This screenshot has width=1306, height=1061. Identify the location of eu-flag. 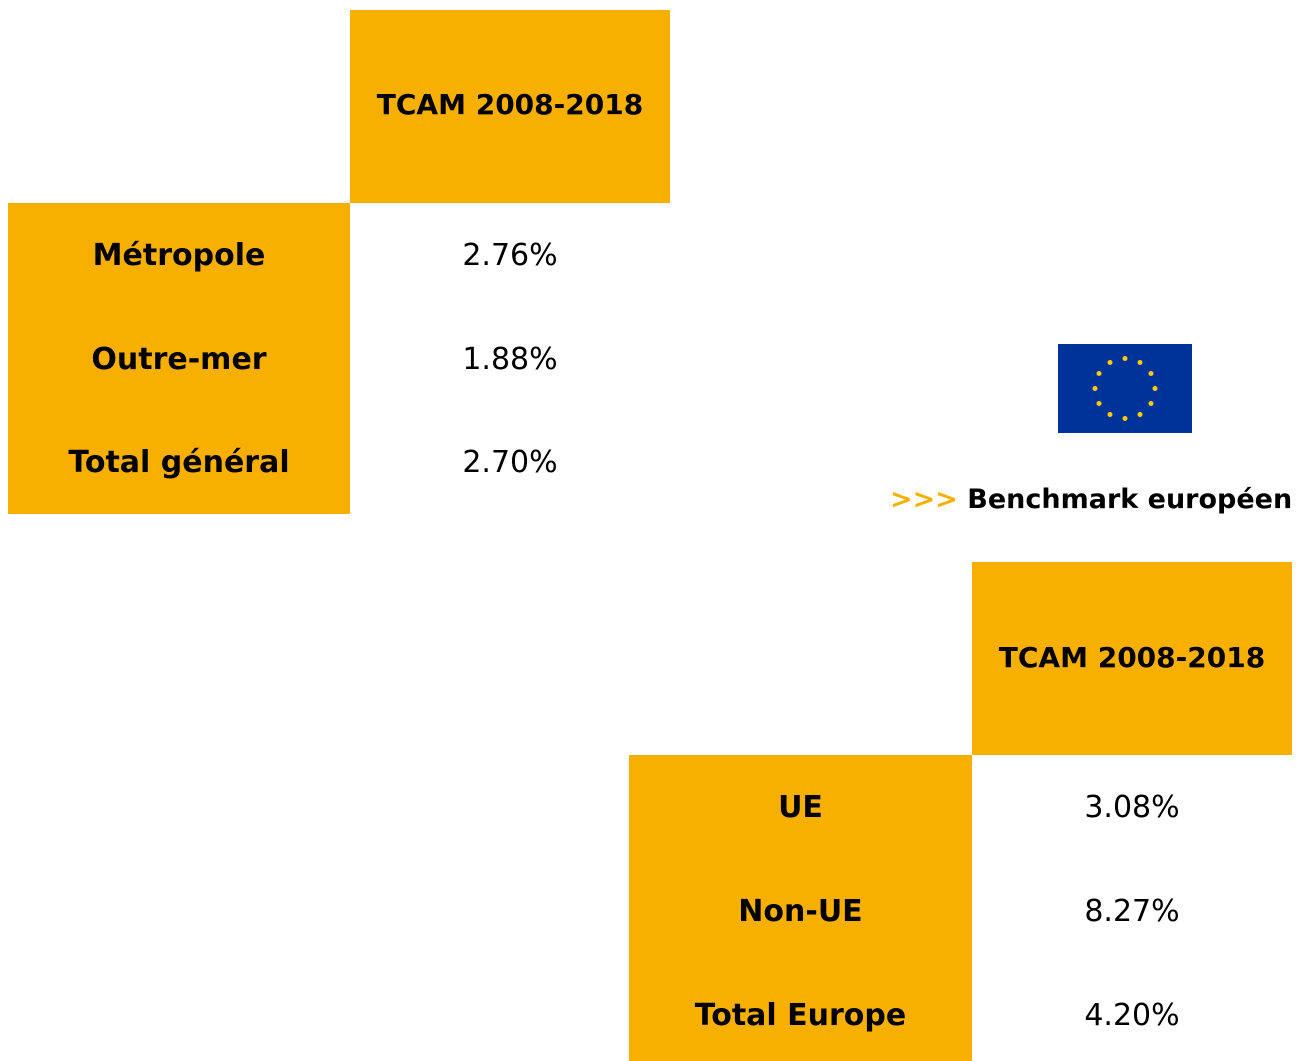
(1125, 388).